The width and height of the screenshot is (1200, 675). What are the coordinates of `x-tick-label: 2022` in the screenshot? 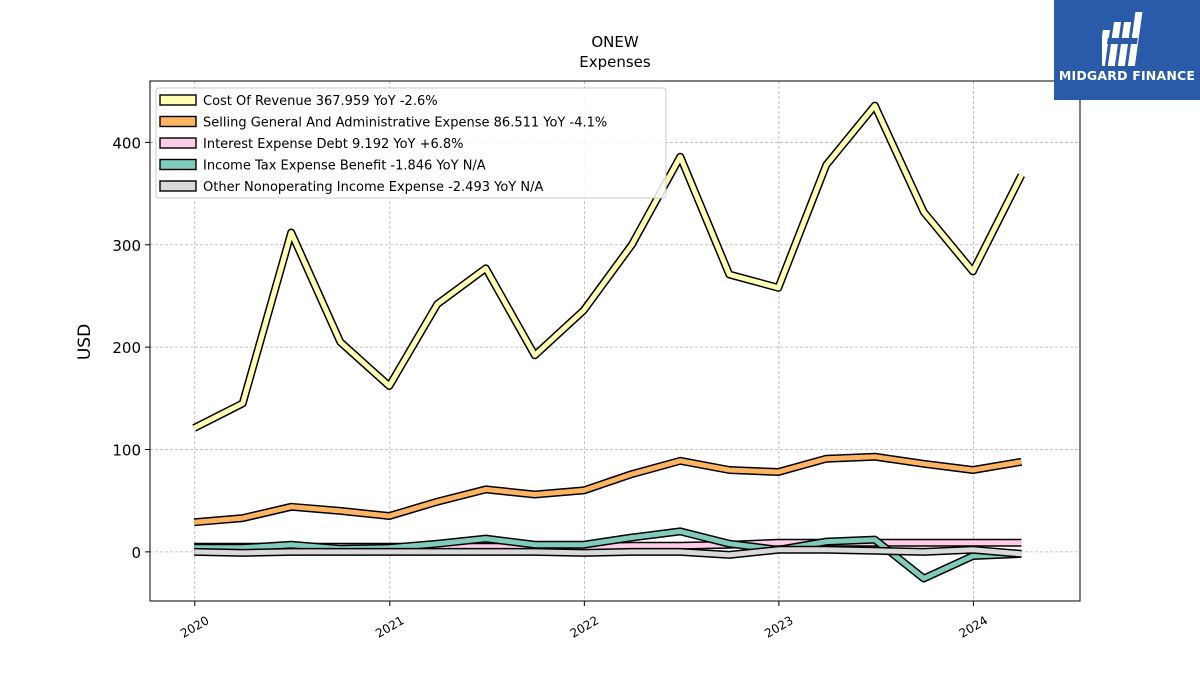 It's located at (584, 626).